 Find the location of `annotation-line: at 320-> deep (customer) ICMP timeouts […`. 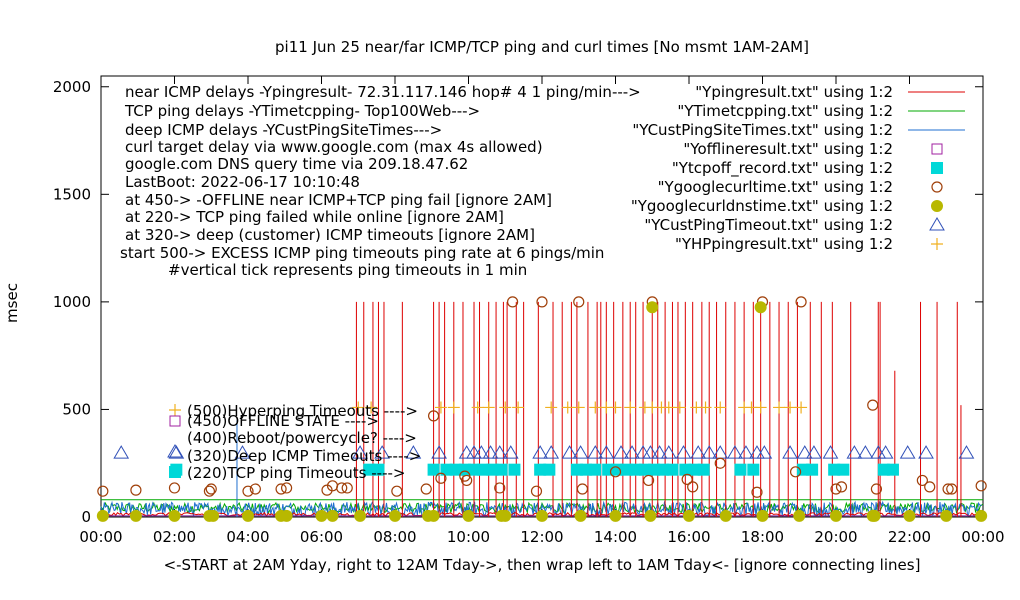

annotation-line: at 320-> deep (customer) ICMP timeouts [… is located at coordinates (330, 235).